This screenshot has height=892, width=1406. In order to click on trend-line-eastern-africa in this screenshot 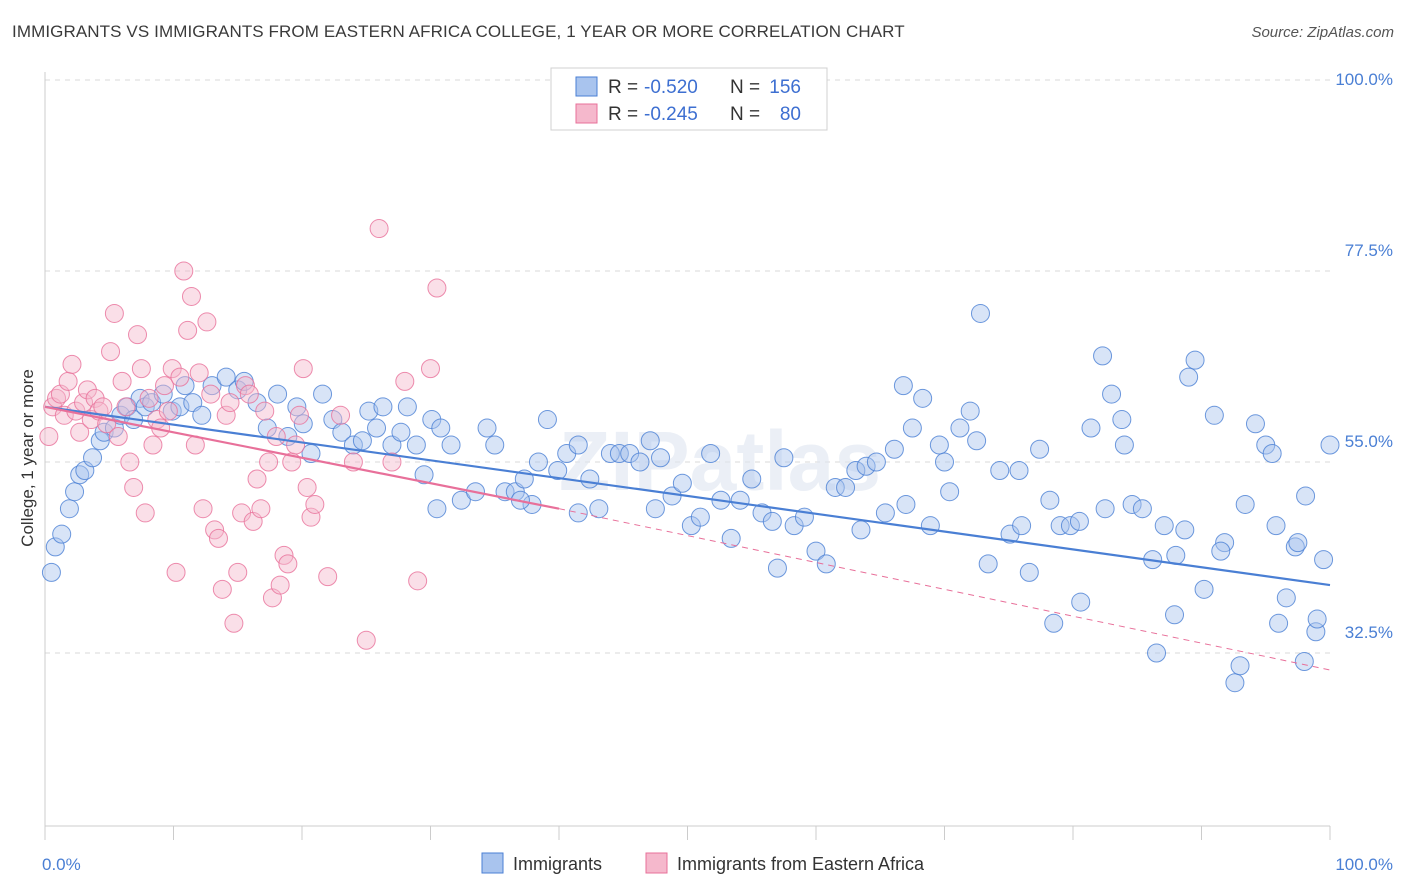, I will do `click(302, 457)`.